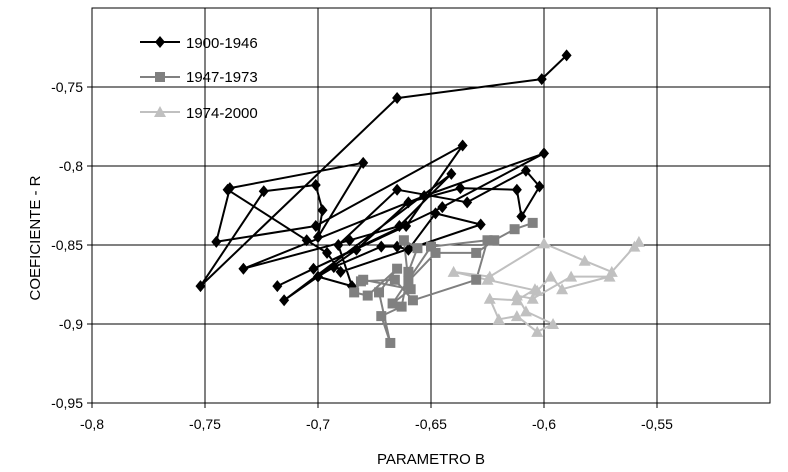 Image resolution: width=788 pixels, height=472 pixels. What do you see at coordinates (71, 324) in the screenshot?
I see `y-tick-label: -0,9` at bounding box center [71, 324].